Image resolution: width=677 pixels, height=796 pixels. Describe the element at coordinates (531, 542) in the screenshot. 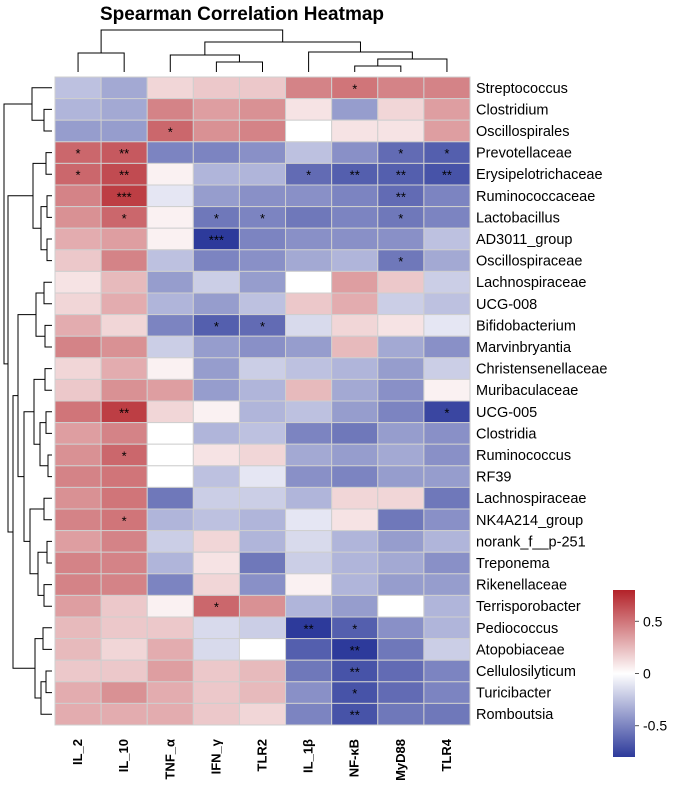

I see `row-label: norank_f__p-251` at that location.